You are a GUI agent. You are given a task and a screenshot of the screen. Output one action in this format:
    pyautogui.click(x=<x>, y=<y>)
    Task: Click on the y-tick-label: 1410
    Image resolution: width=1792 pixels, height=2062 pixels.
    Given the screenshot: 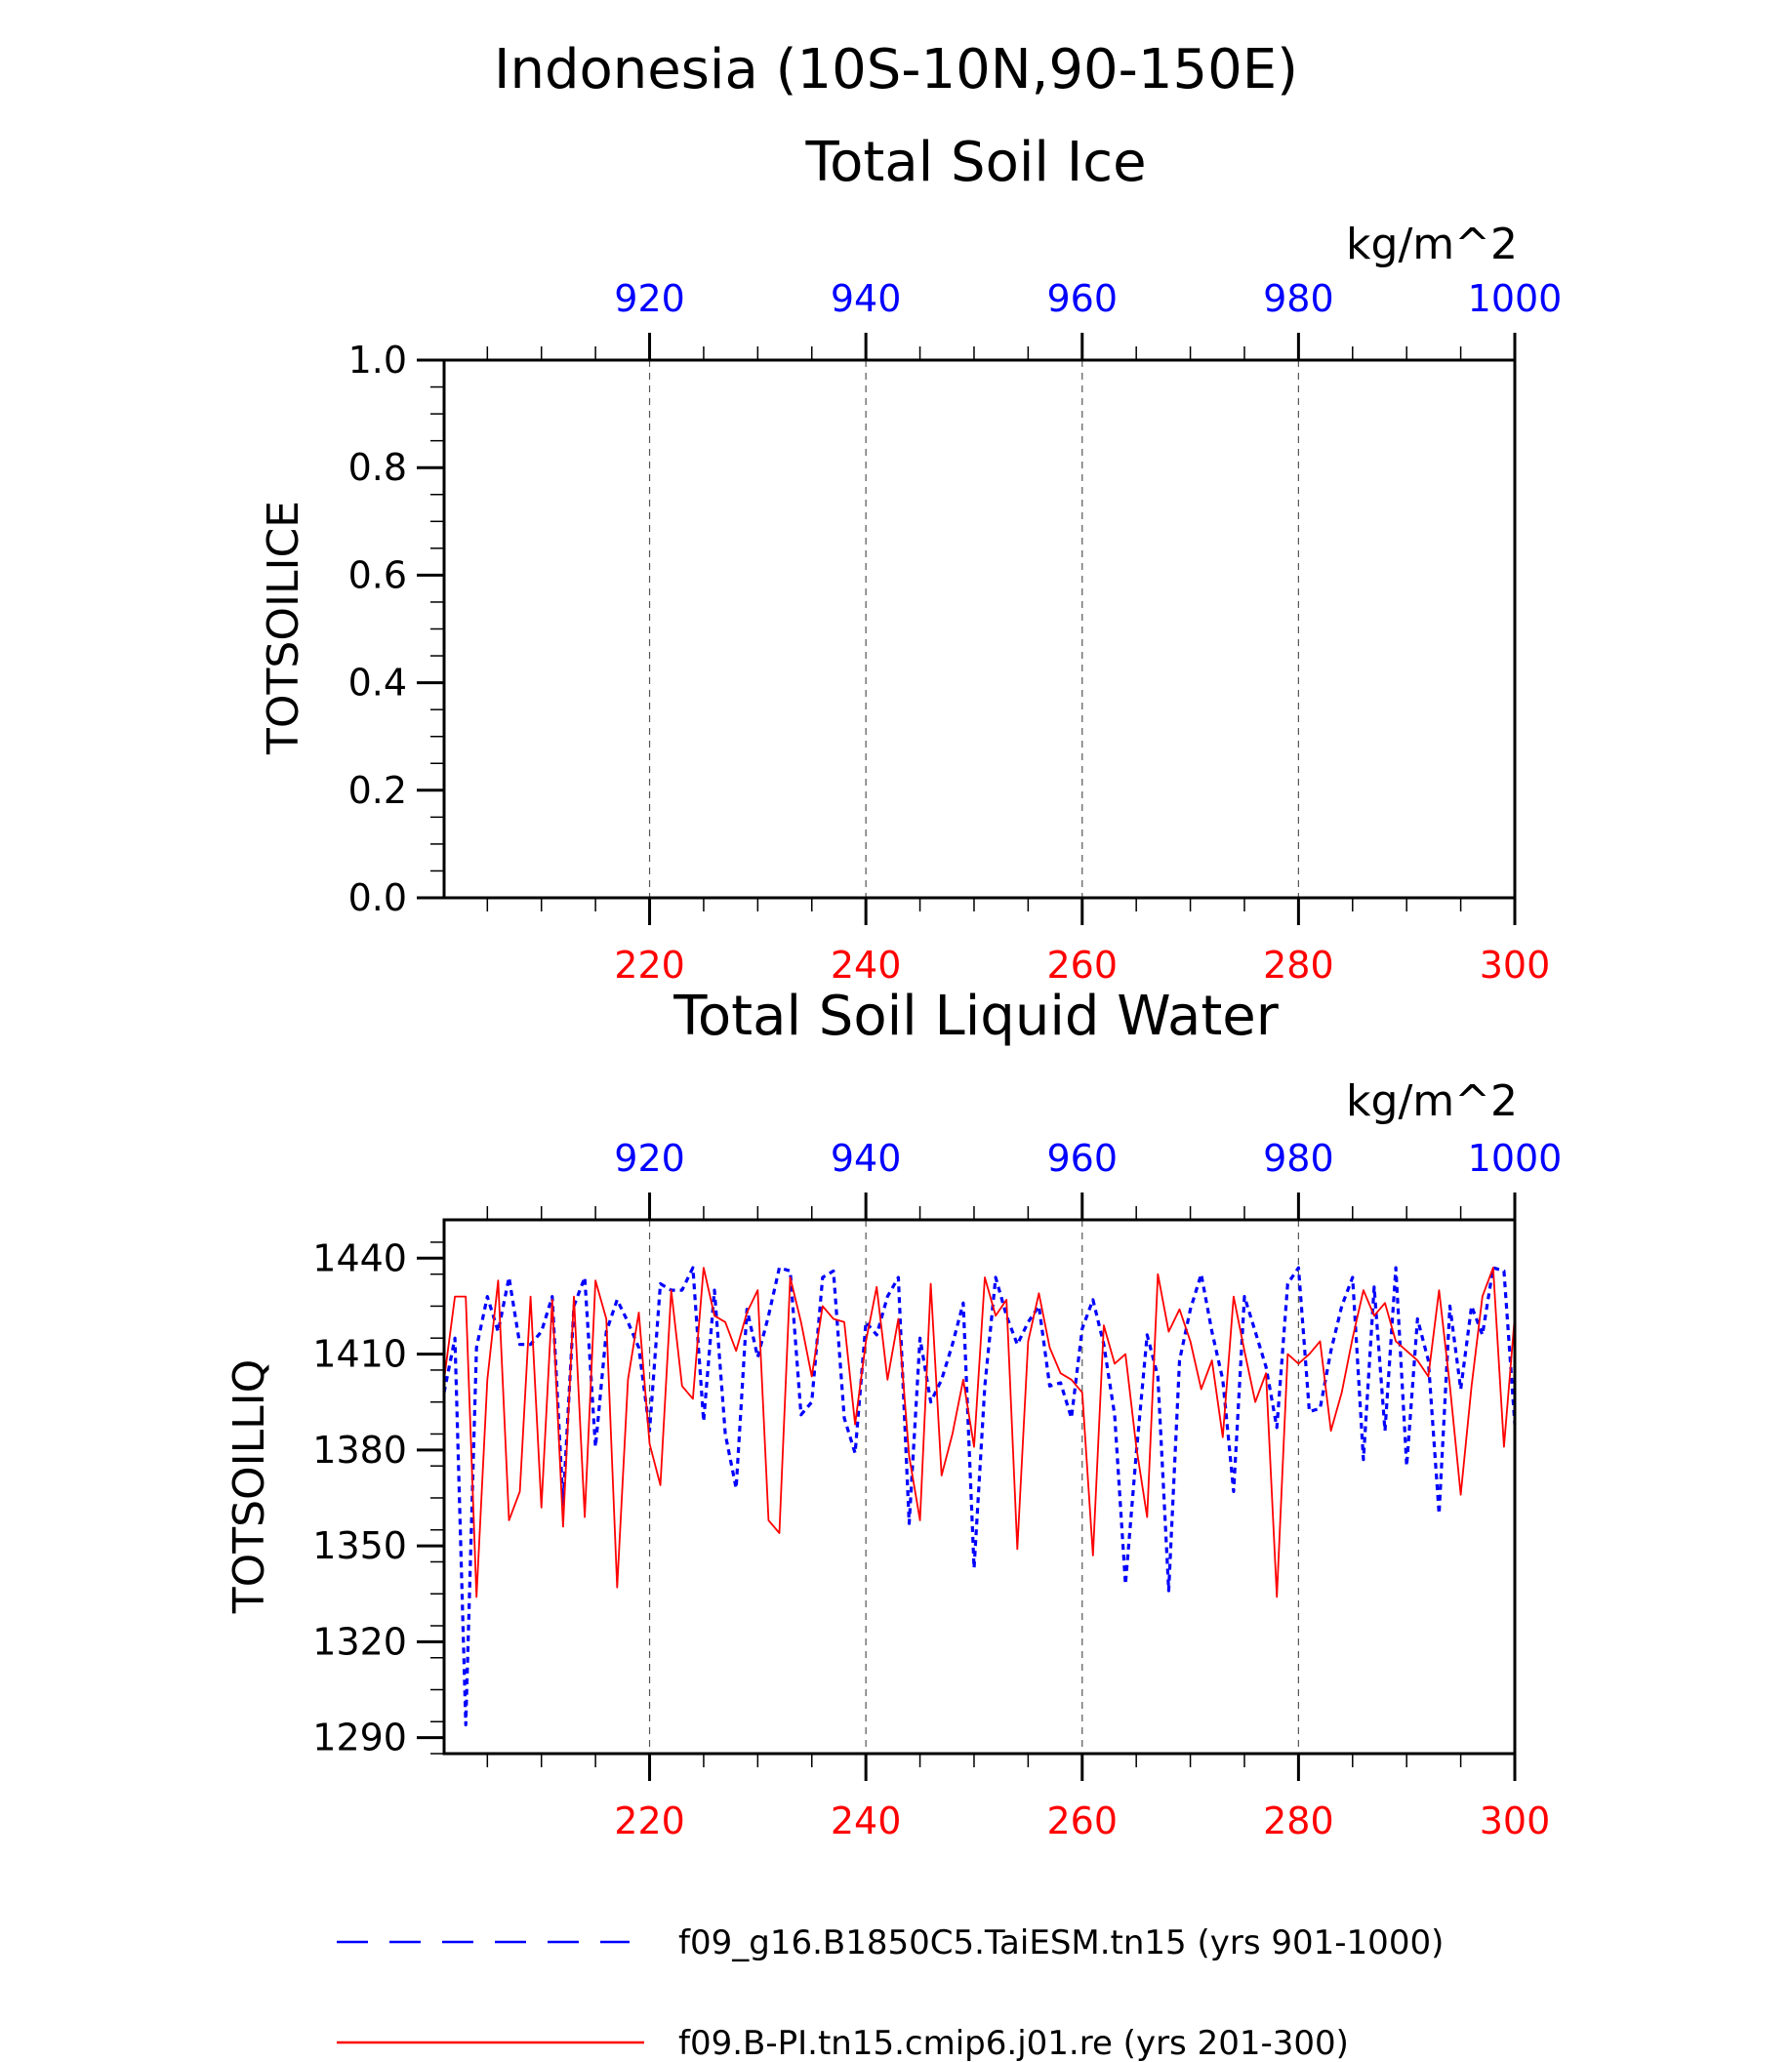 What is the action you would take?
    pyautogui.click(x=359, y=1354)
    